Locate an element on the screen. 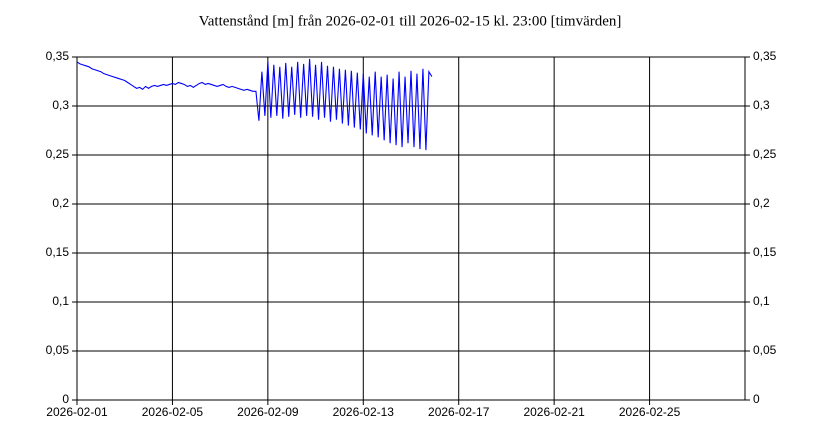 Image resolution: width=820 pixels, height=444 pixels. y-tick-label: 0 is located at coordinates (65, 399).